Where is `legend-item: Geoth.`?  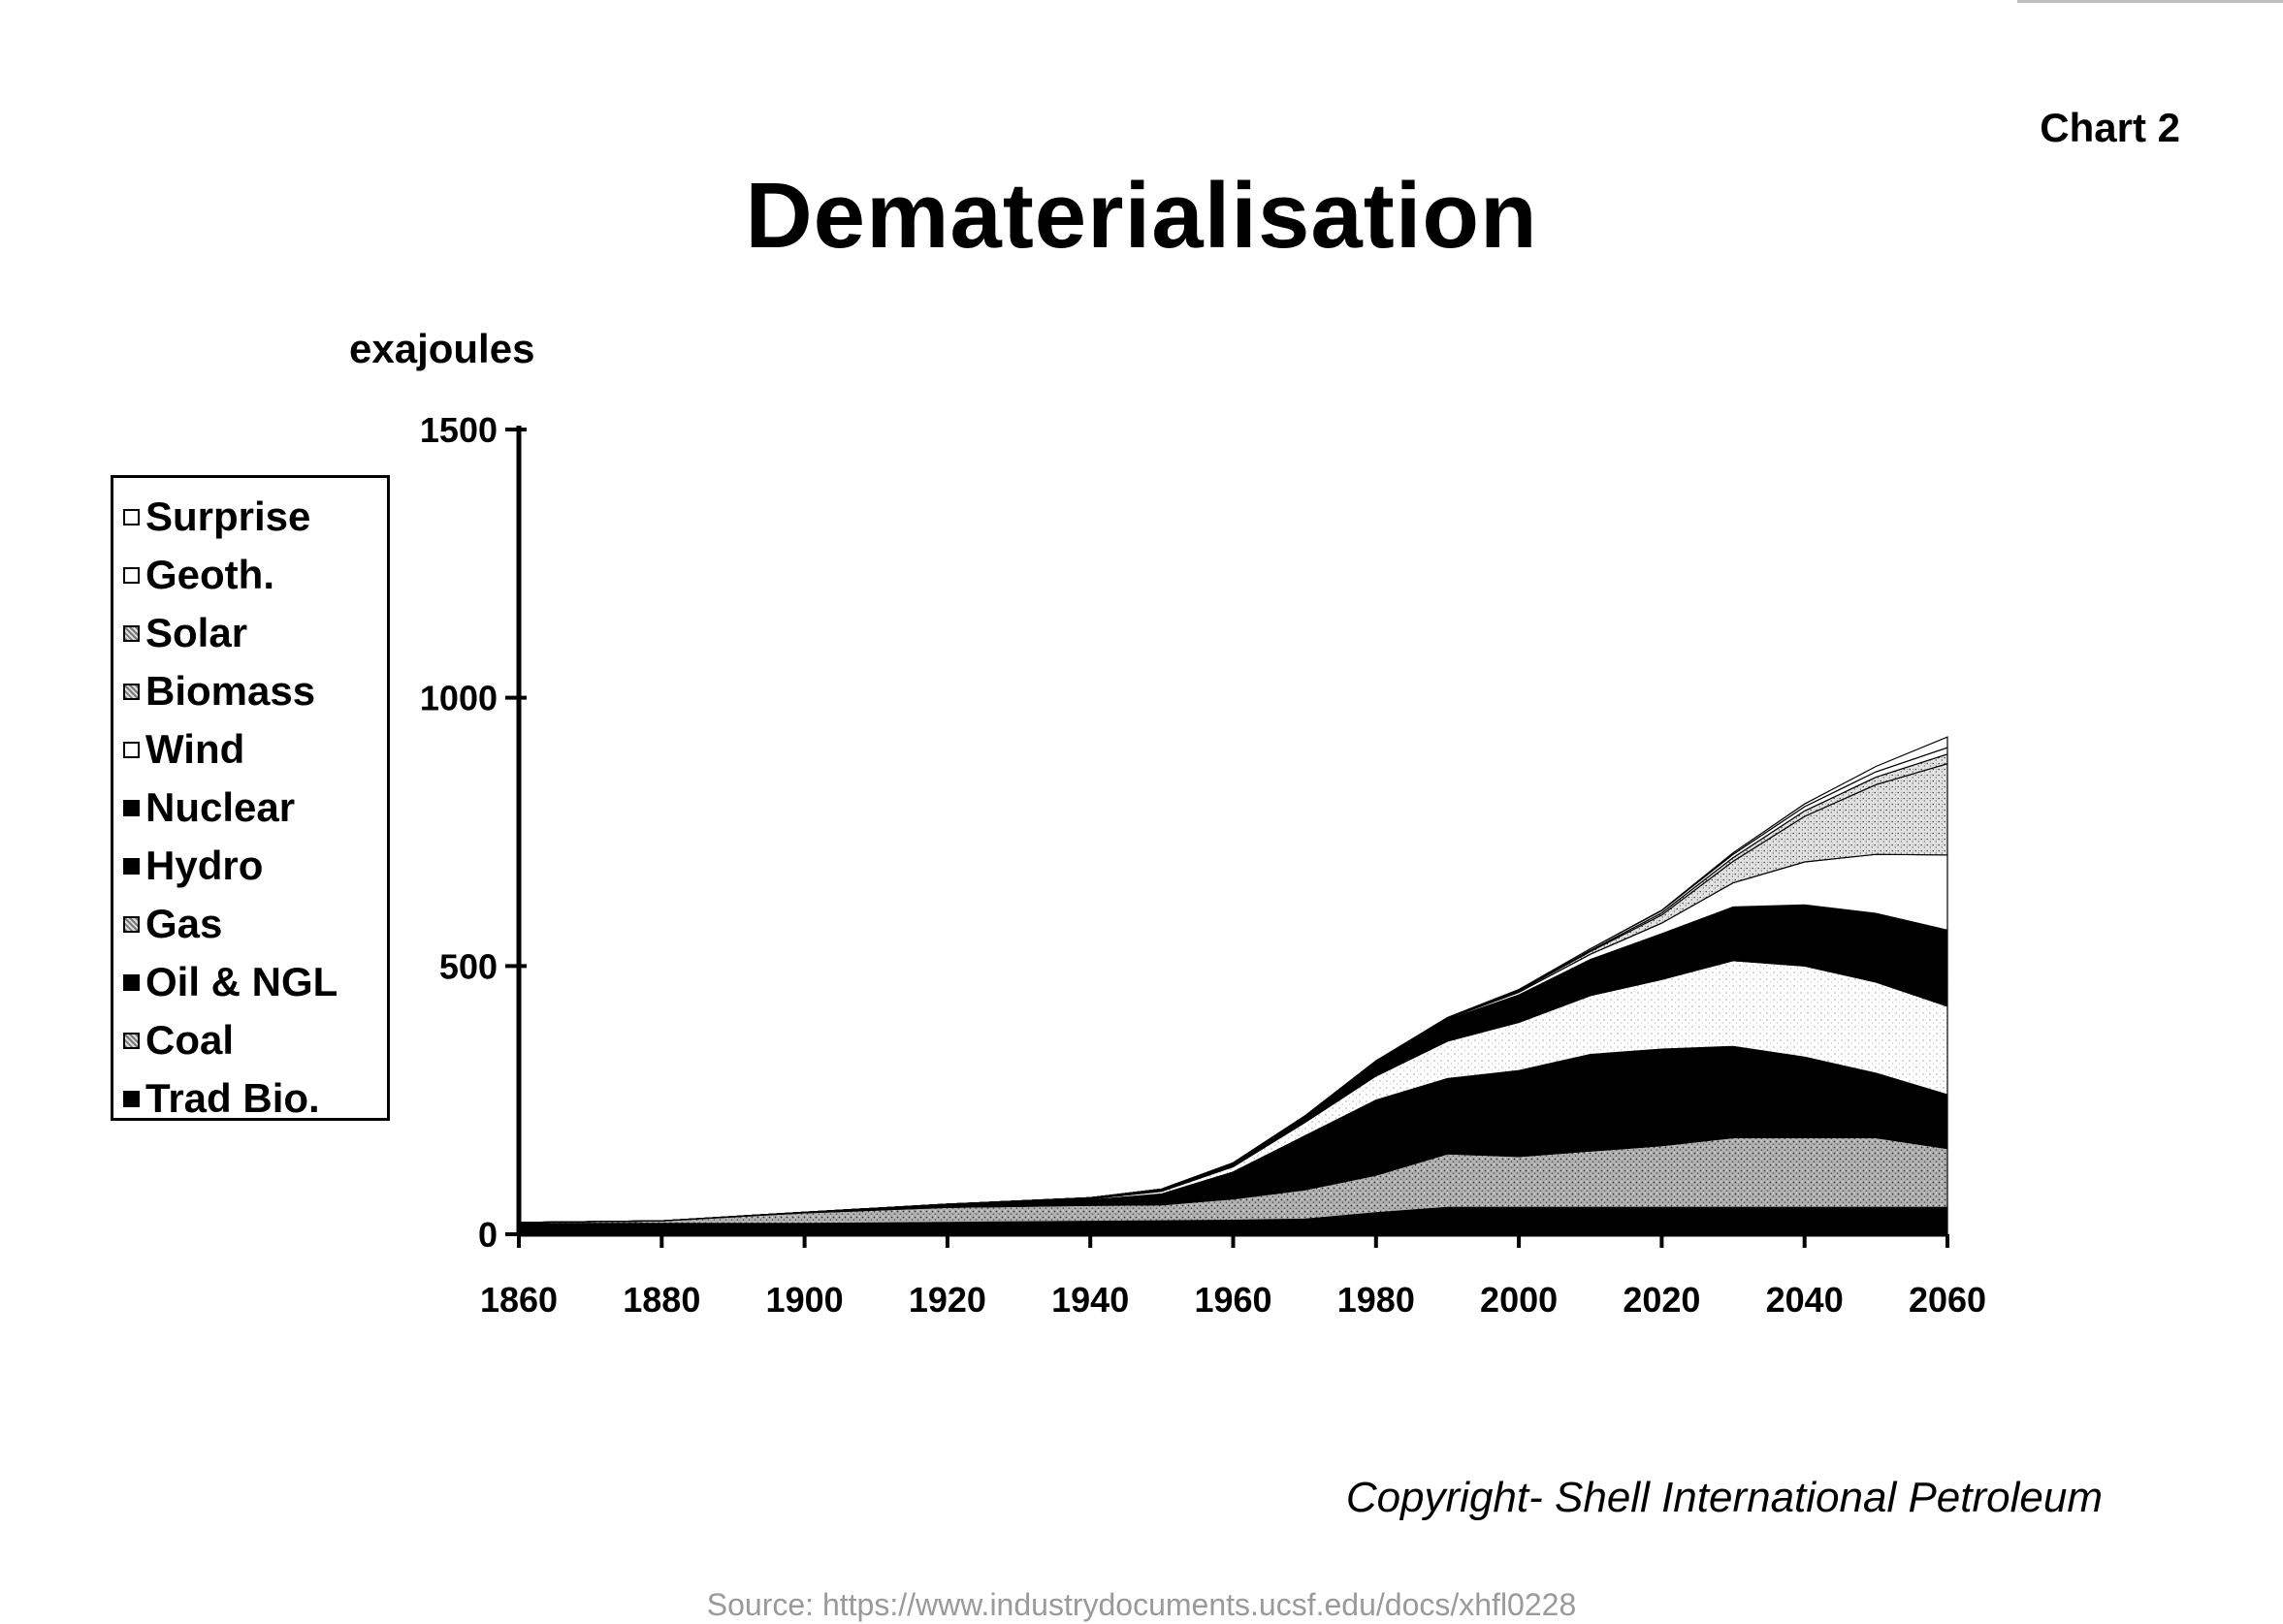 legend-item: Geoth. is located at coordinates (255, 575).